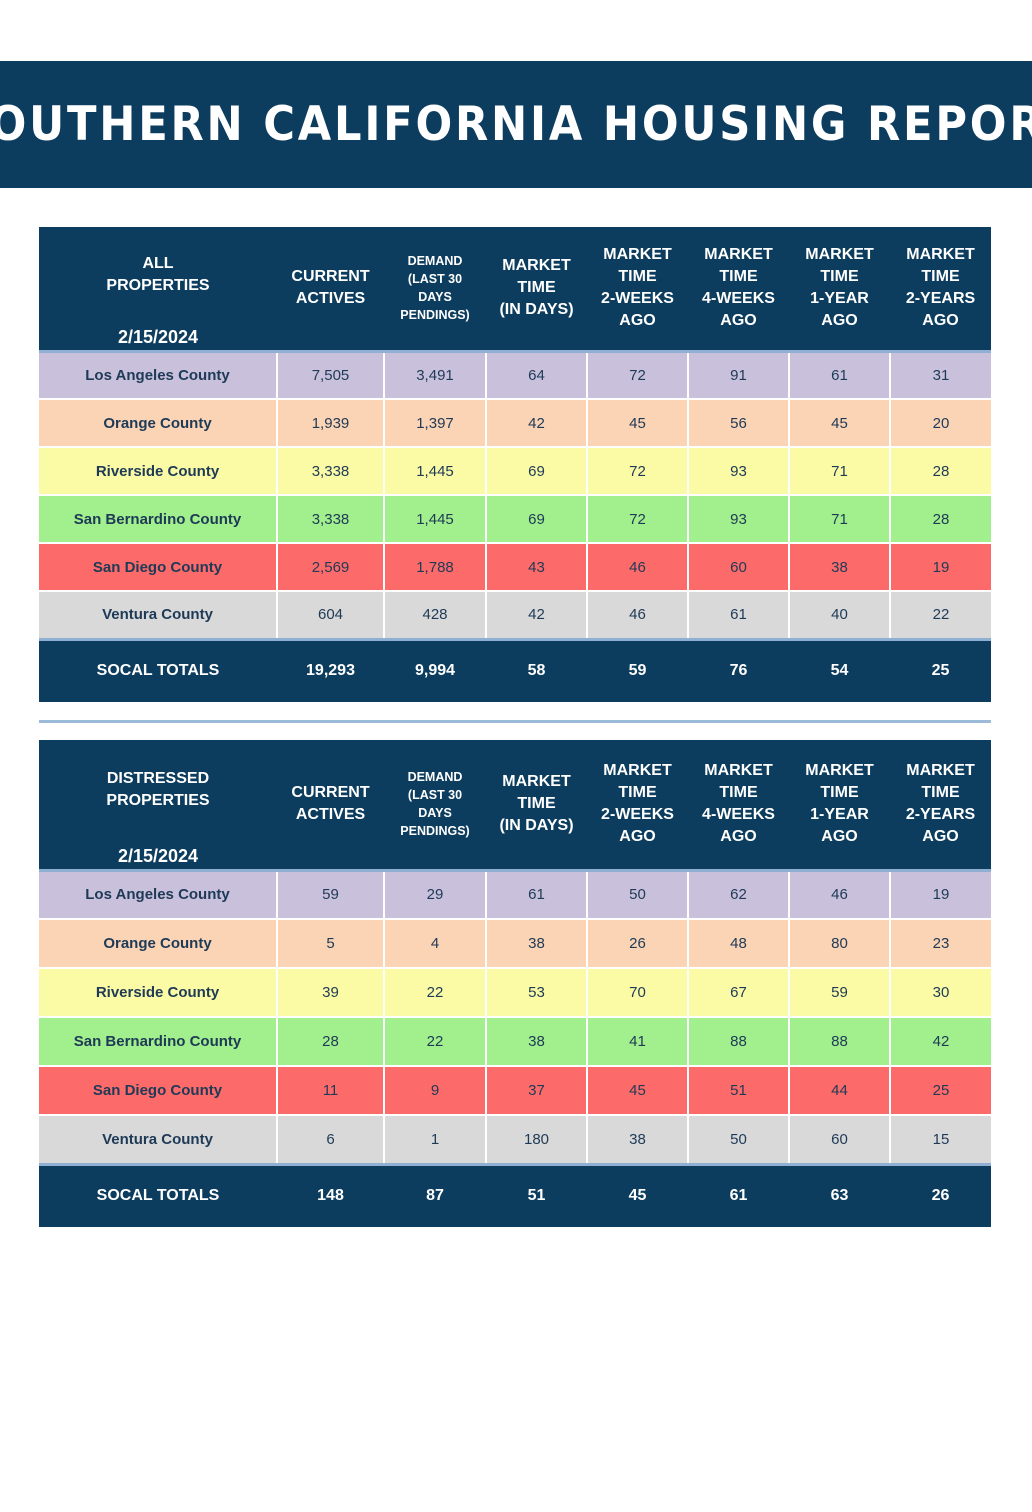  Describe the element at coordinates (330, 669) in the screenshot. I see `totals-cell: 19,293` at that location.